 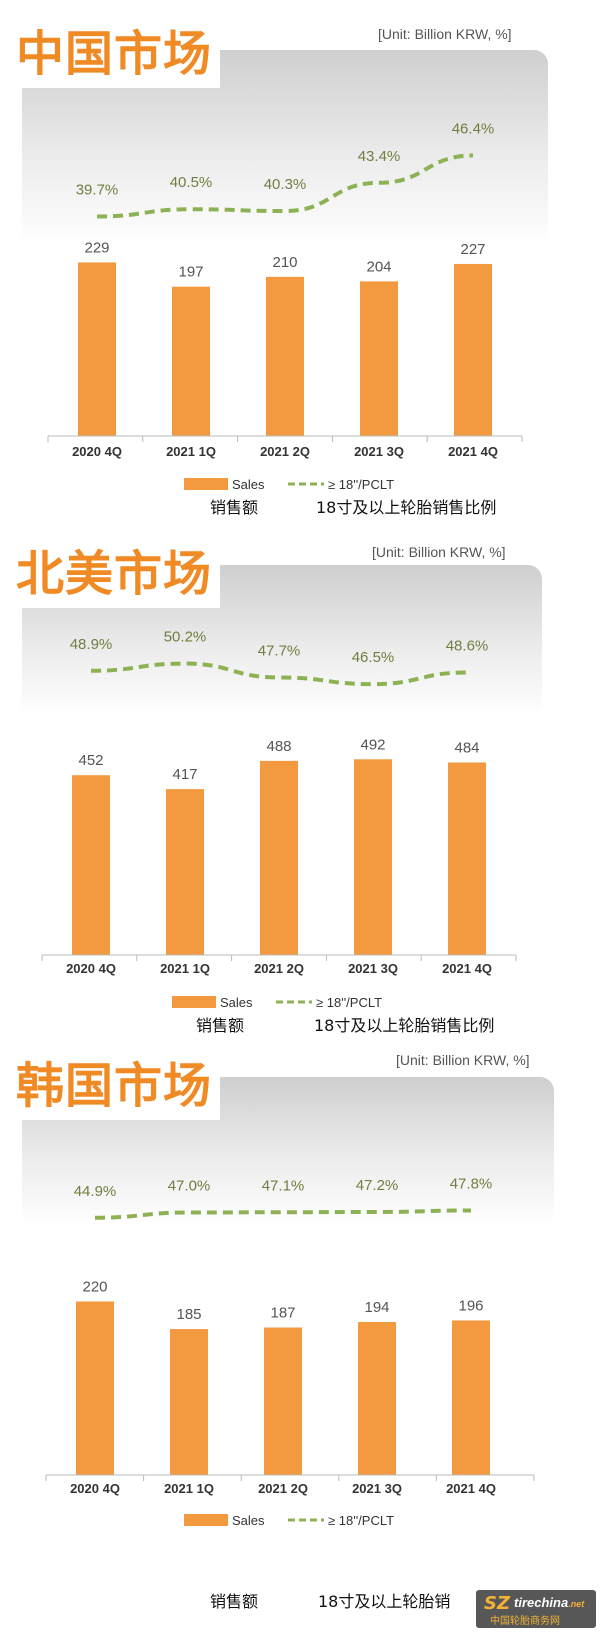 I want to click on ratio-value-label: 48.6%, so click(x=467, y=645).